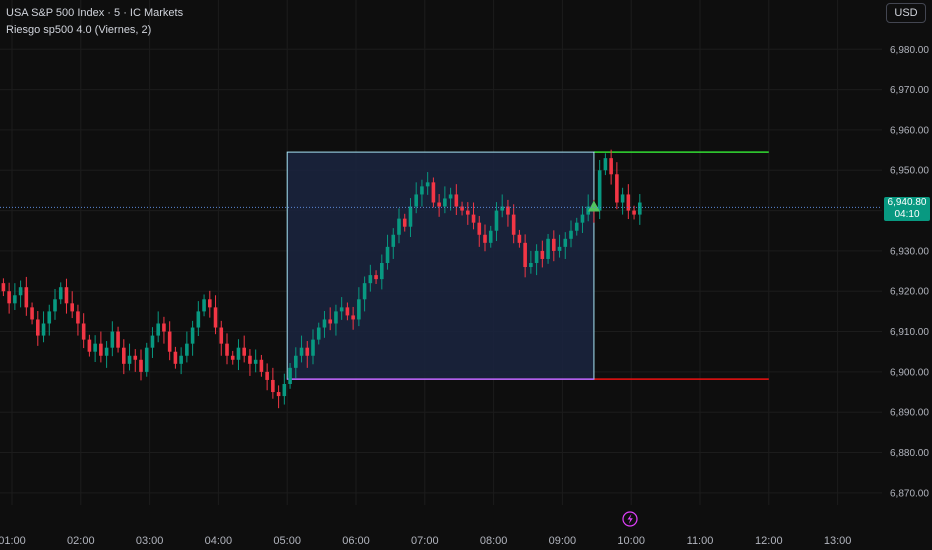 This screenshot has height=550, width=932. What do you see at coordinates (79, 30) in the screenshot?
I see `indicator-title: Riesgo sp500 4.0 (Viernes, 2)` at bounding box center [79, 30].